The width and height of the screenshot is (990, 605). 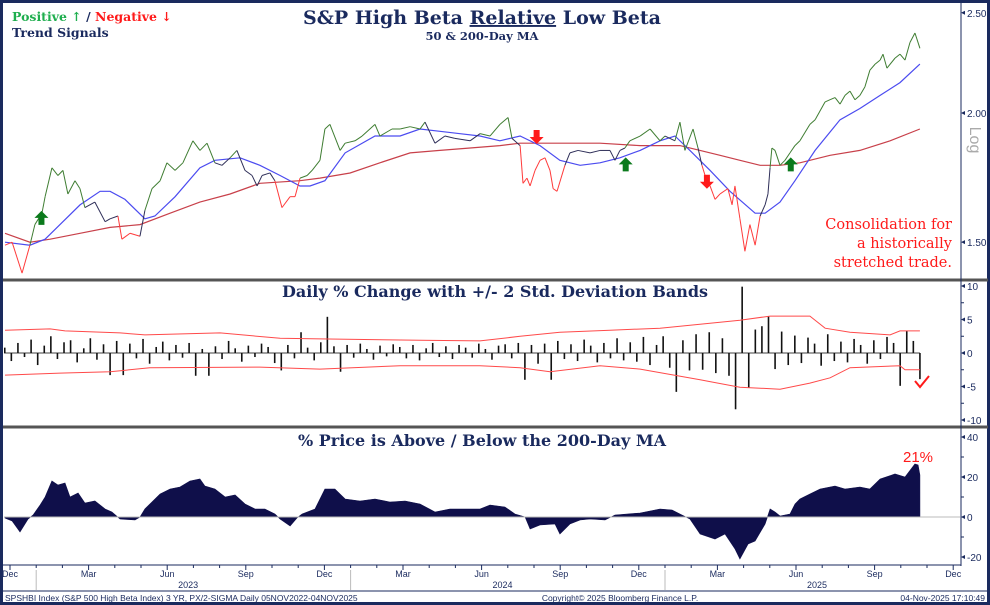 I want to click on upper-band-line, so click(x=462, y=328).